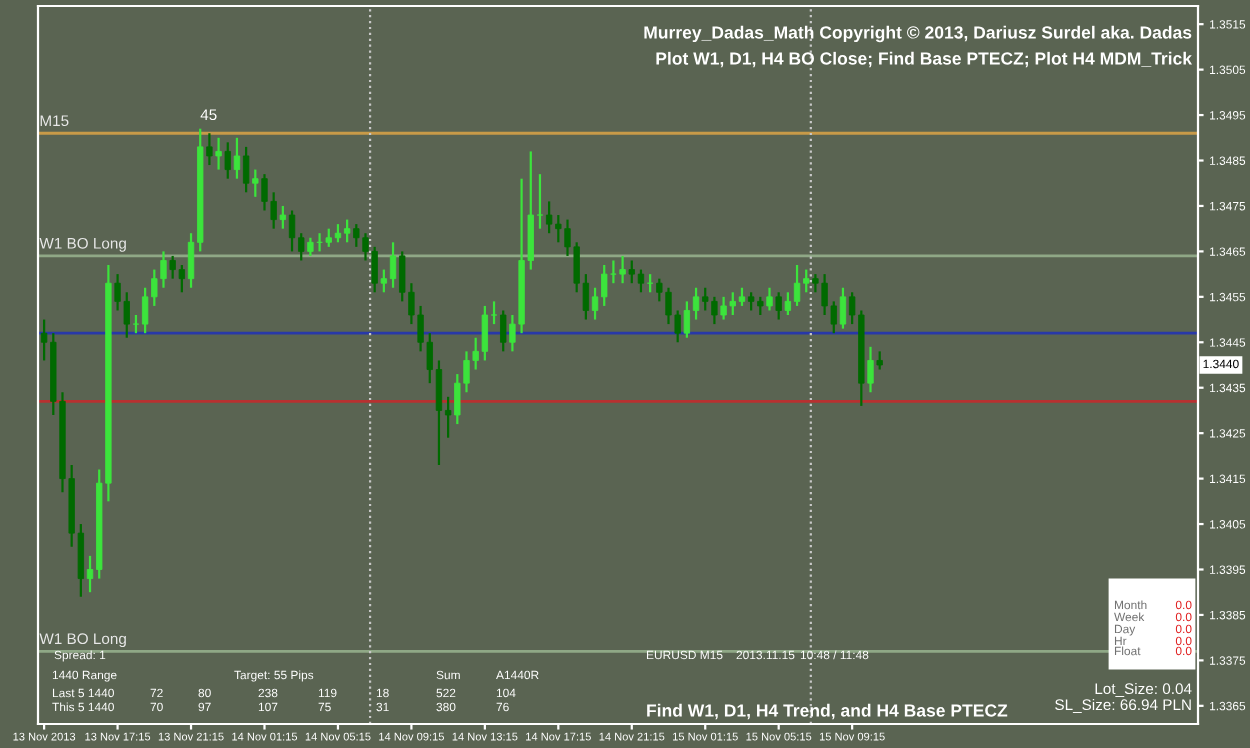 Image resolution: width=1250 pixels, height=748 pixels. I want to click on text: Murrey_Dadas_Math Copyright © 2013, Dariusz Surdel aka. Dadas, so click(918, 34).